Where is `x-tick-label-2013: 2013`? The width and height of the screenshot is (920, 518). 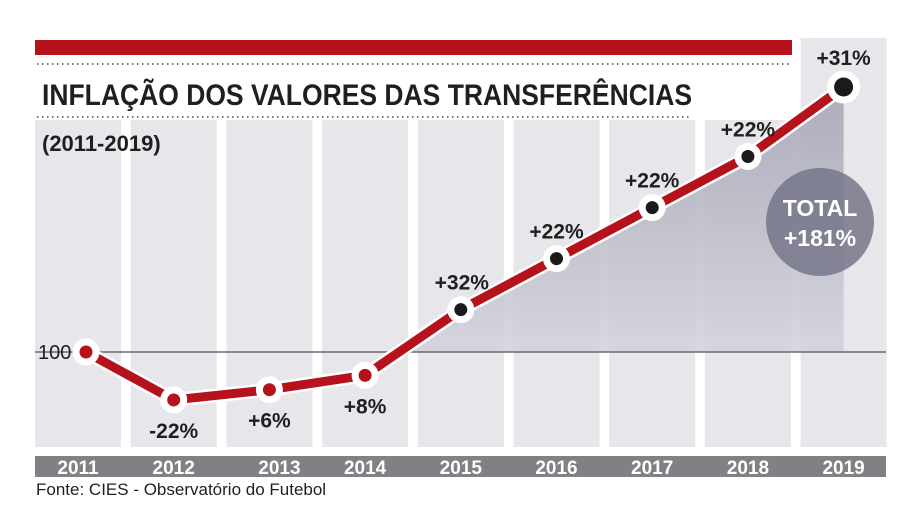 x-tick-label-2013: 2013 is located at coordinates (279, 468).